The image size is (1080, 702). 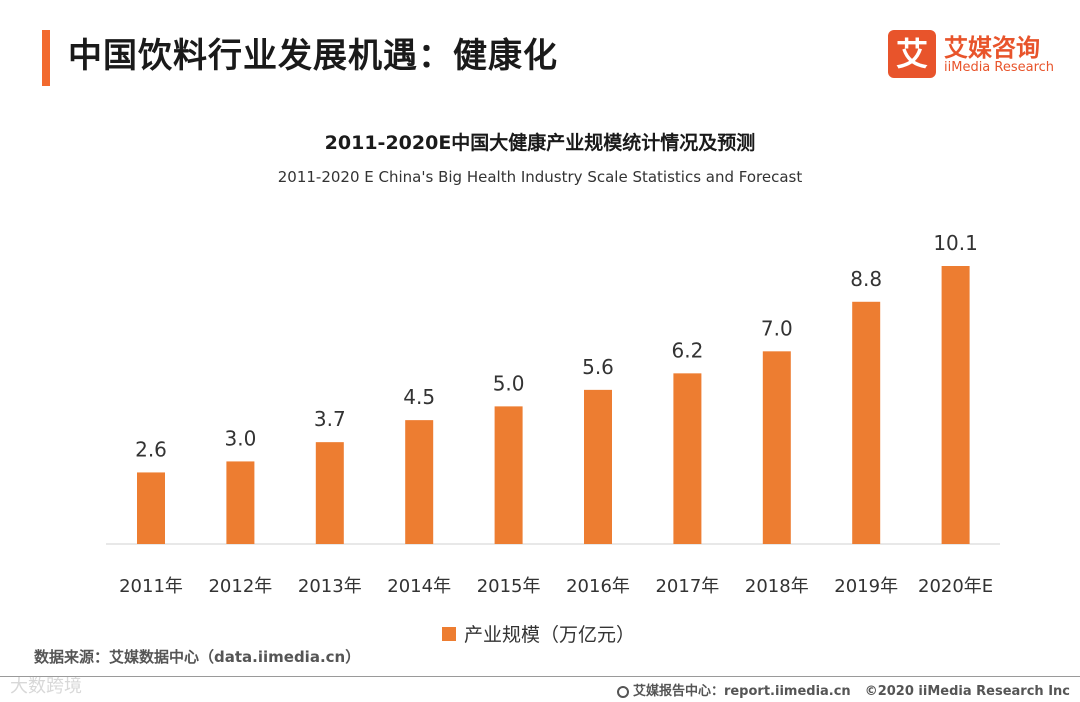 I want to click on logo-name-cn: 艾媒咨询, so click(x=992, y=48).